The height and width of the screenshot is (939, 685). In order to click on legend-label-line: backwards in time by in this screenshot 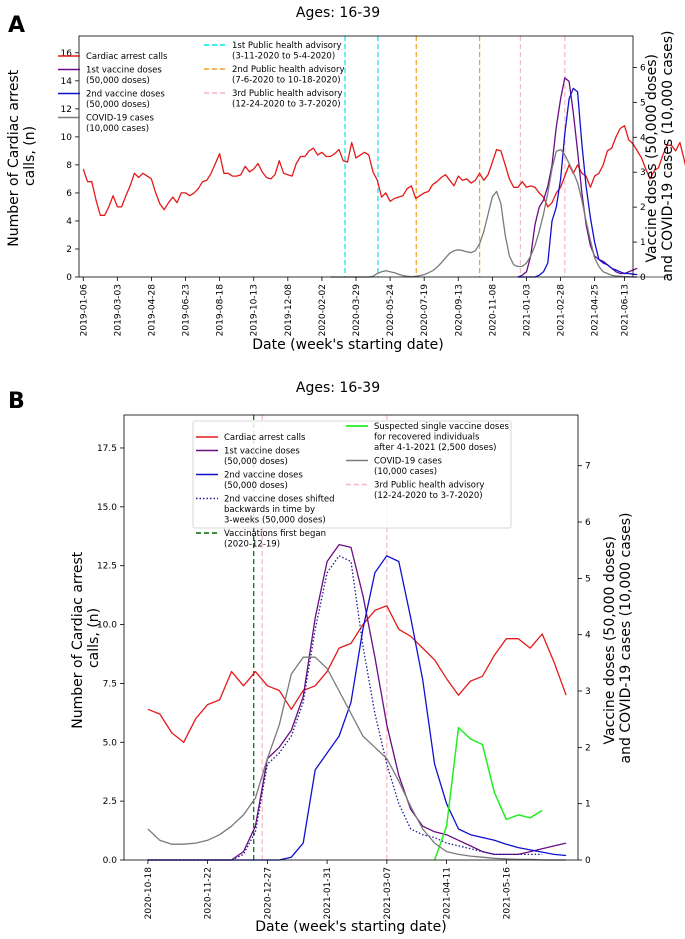, I will do `click(269, 510)`.